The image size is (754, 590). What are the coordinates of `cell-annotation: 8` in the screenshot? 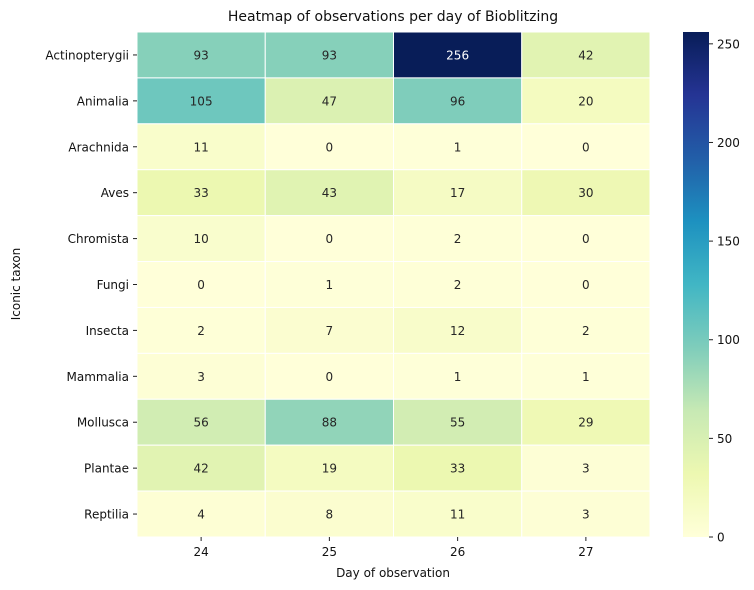 It's located at (330, 515).